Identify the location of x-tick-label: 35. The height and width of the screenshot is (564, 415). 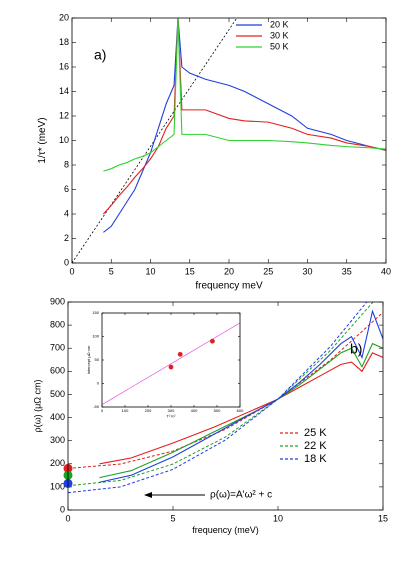
(347, 271).